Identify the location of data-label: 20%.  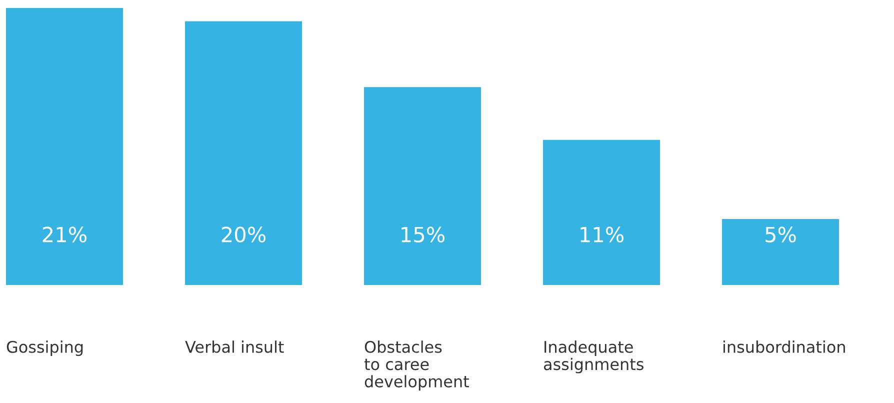
(244, 234).